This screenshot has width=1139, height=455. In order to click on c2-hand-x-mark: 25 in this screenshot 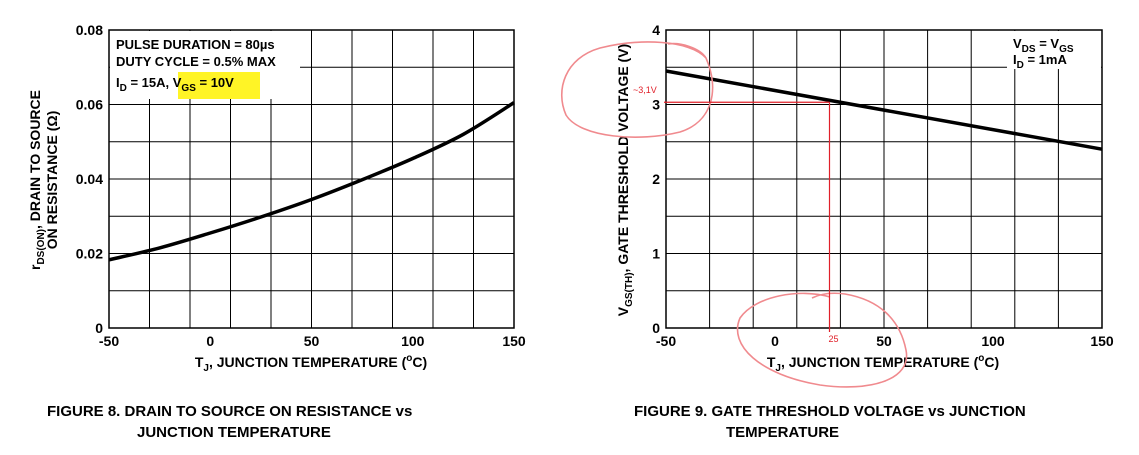, I will do `click(833, 339)`.